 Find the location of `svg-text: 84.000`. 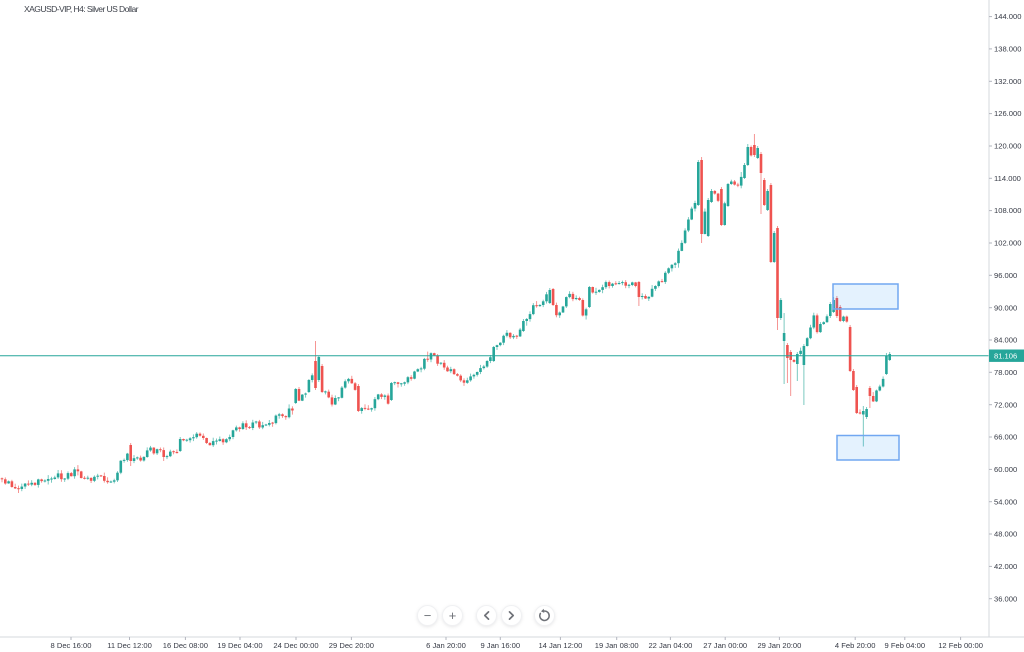

svg-text: 84.000 is located at coordinates (1005, 340).